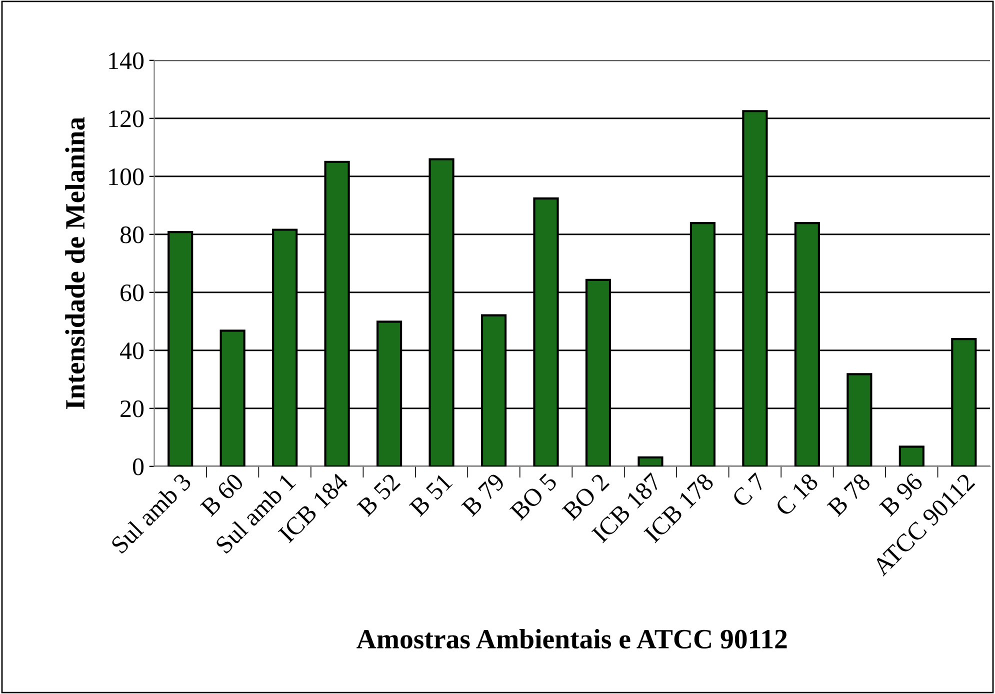  What do you see at coordinates (483, 495) in the screenshot?
I see `x-tick-label: B 79` at bounding box center [483, 495].